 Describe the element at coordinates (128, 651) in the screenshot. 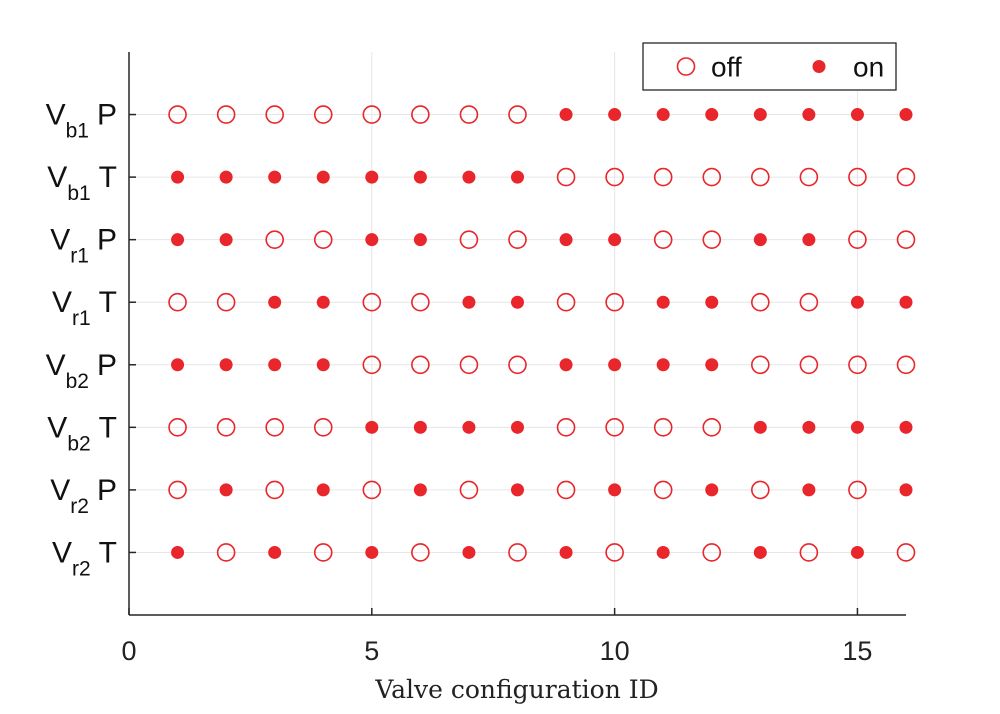

I see `x-tick-label: 0` at that location.